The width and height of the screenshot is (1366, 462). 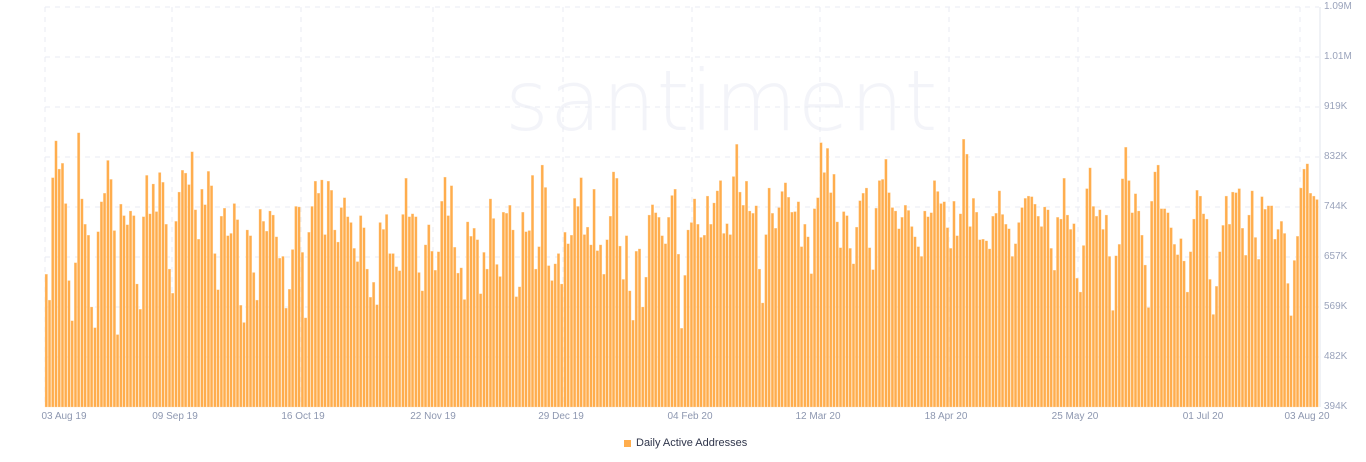 What do you see at coordinates (685, 443) in the screenshot?
I see `legend-item-daily-active-addresses: Daily Active Addresses` at bounding box center [685, 443].